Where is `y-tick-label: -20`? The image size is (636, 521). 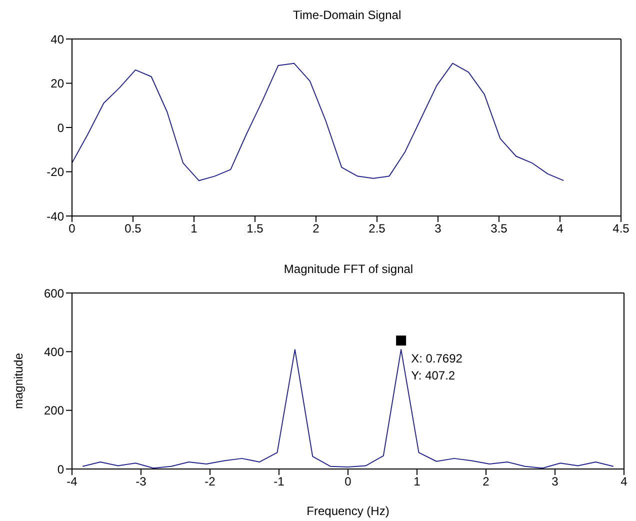
y-tick-label: -20 is located at coordinates (55, 172).